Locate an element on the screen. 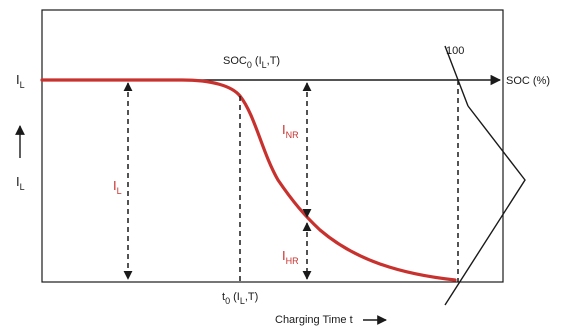 The height and width of the screenshot is (326, 575). soc-bracket is located at coordinates (485, 205).